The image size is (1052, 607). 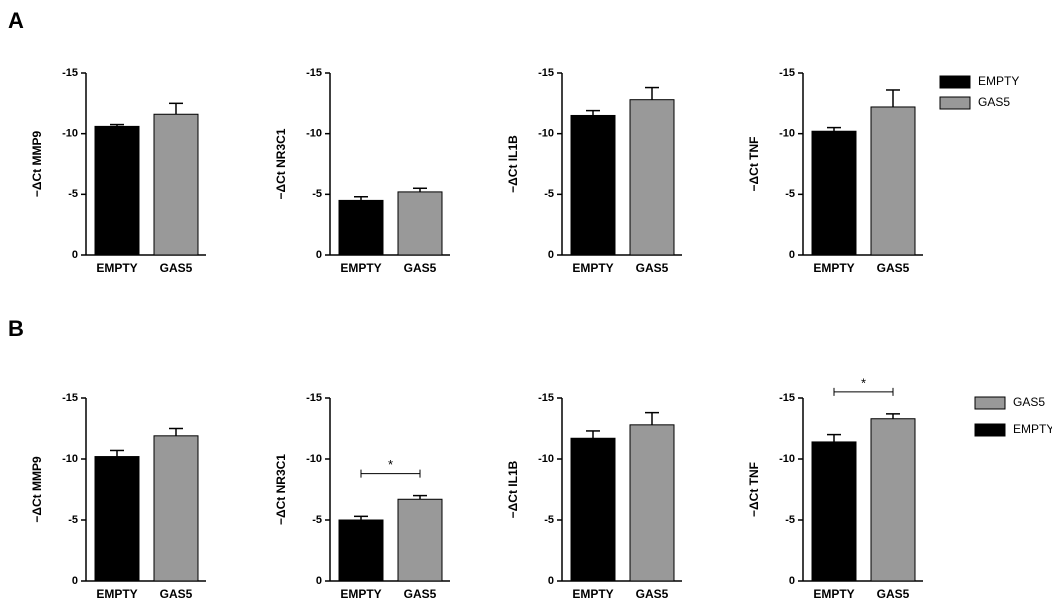 I want to click on panel-label: A, so click(x=16, y=20).